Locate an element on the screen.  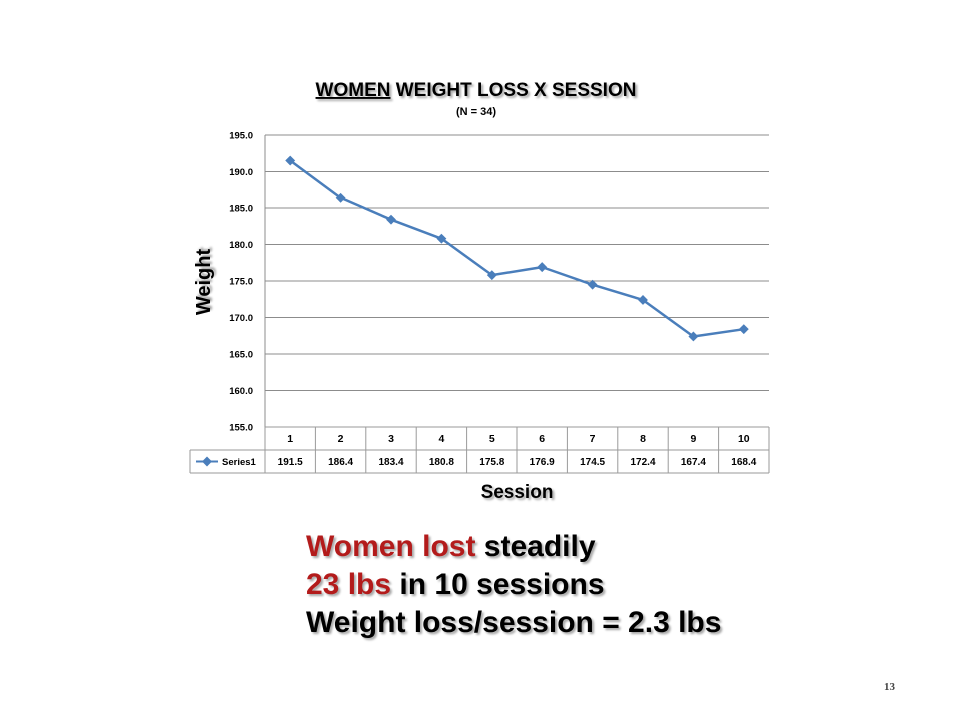
x-tick-label: 5 is located at coordinates (492, 439).